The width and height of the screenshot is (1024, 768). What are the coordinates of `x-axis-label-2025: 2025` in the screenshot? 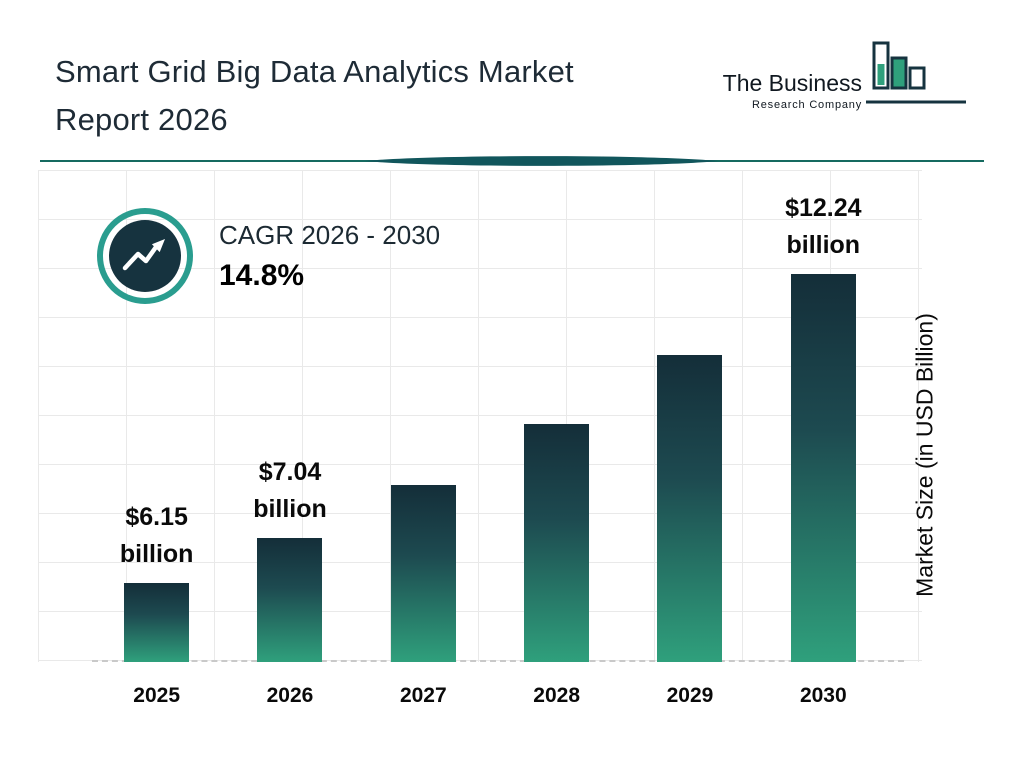 It's located at (157, 695).